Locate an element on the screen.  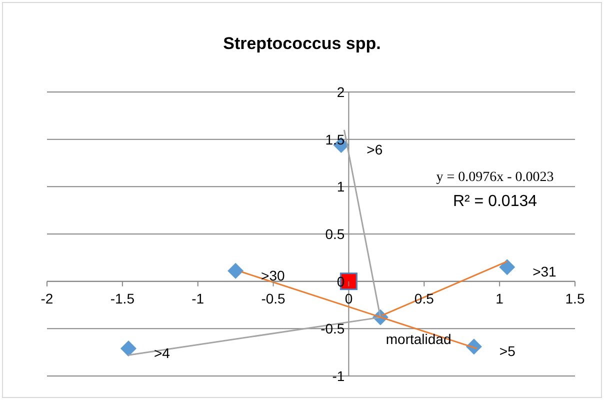
annotation: R² = 0.0134 is located at coordinates (495, 202).